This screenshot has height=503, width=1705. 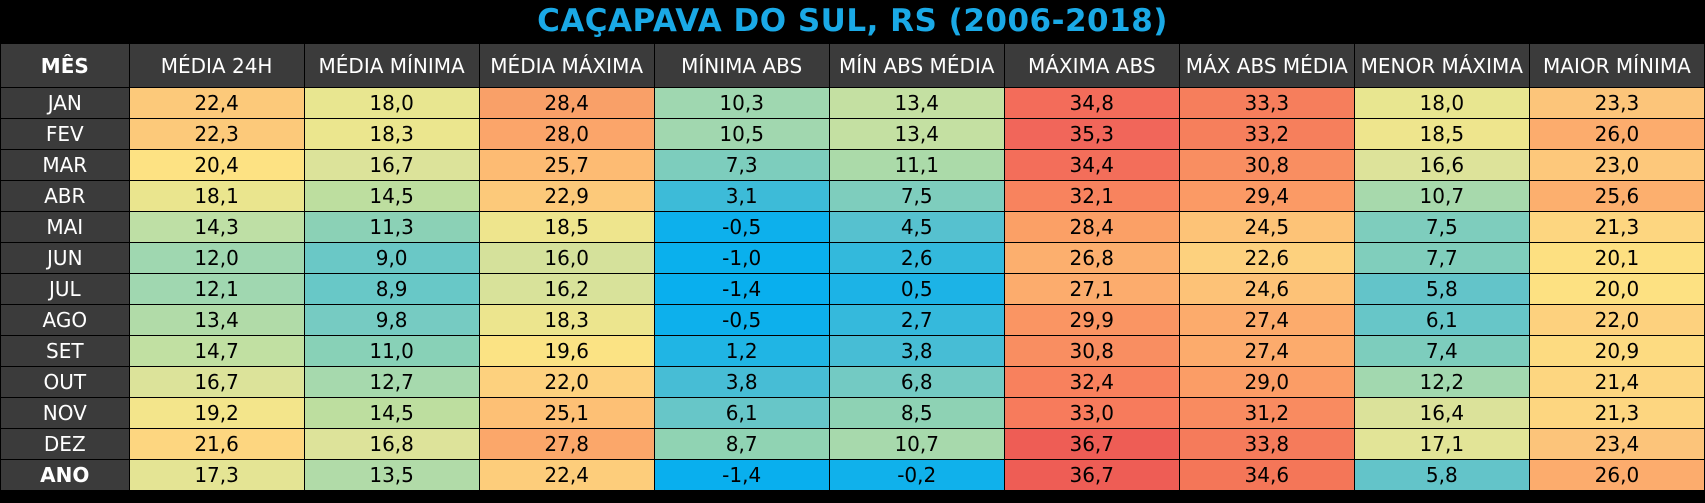 I want to click on table-cell: 16,2, so click(x=566, y=289).